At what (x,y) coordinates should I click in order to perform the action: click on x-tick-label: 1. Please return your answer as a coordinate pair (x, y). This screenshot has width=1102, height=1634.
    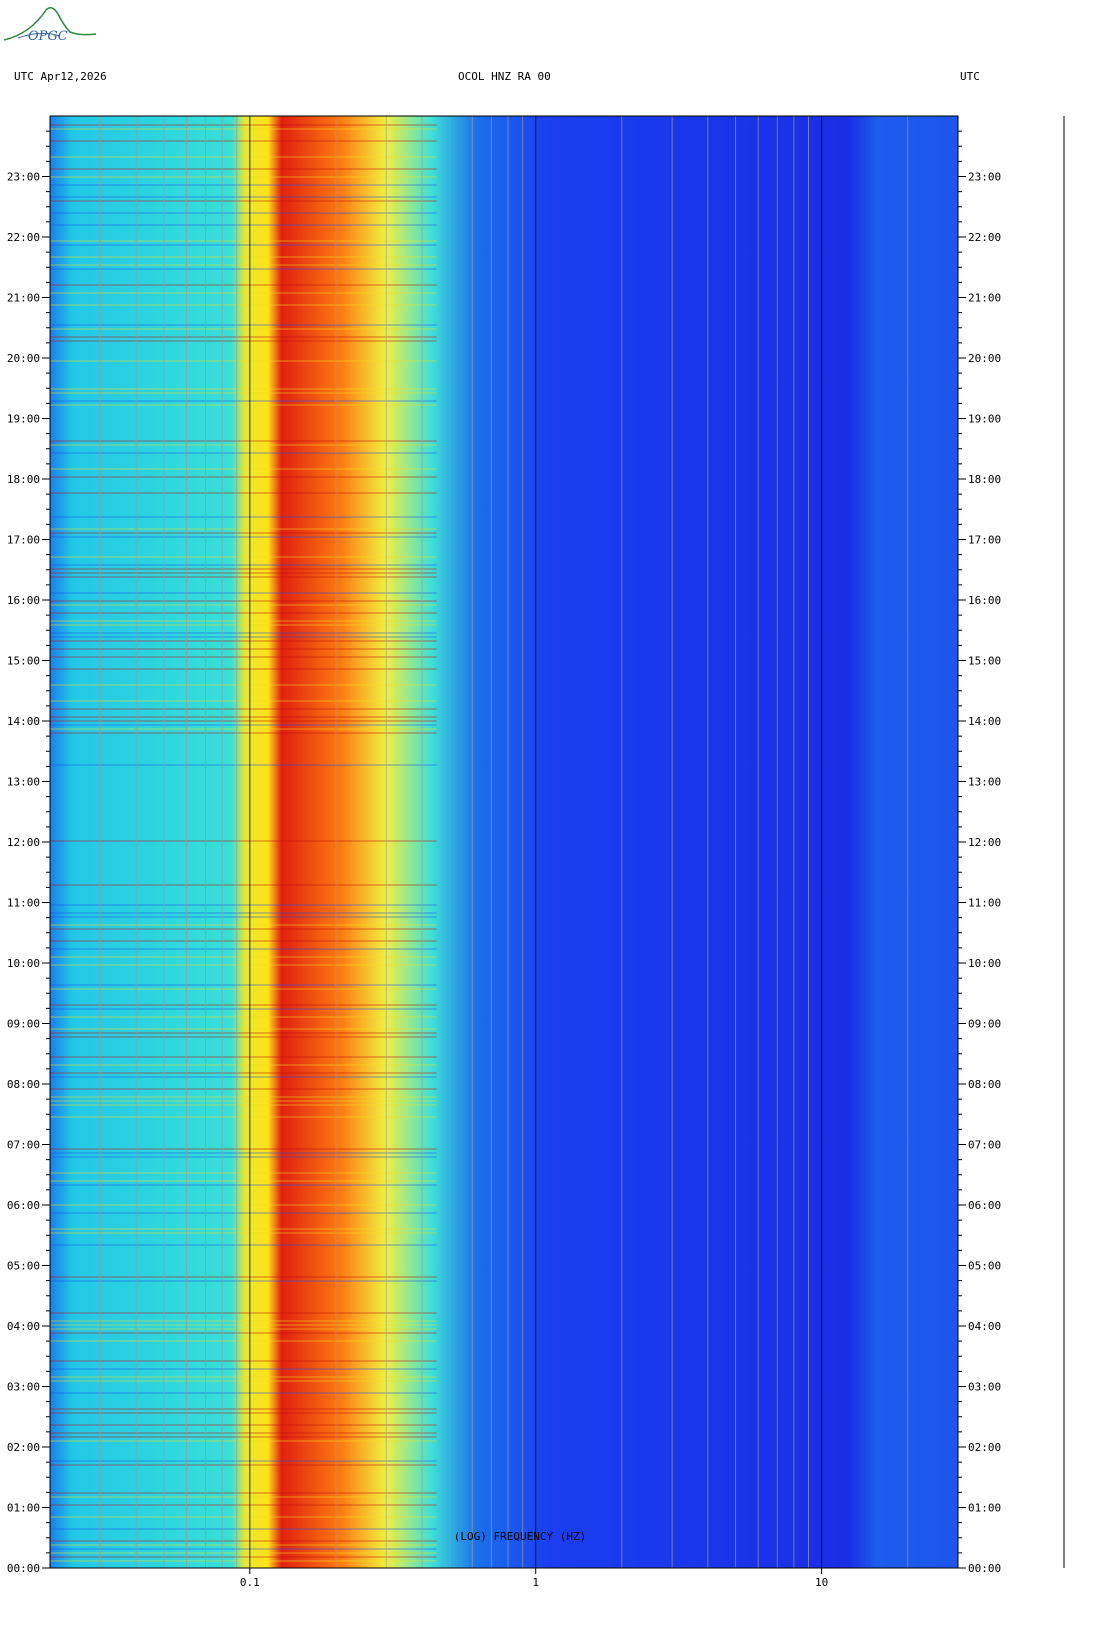
    Looking at the image, I should click on (535, 1582).